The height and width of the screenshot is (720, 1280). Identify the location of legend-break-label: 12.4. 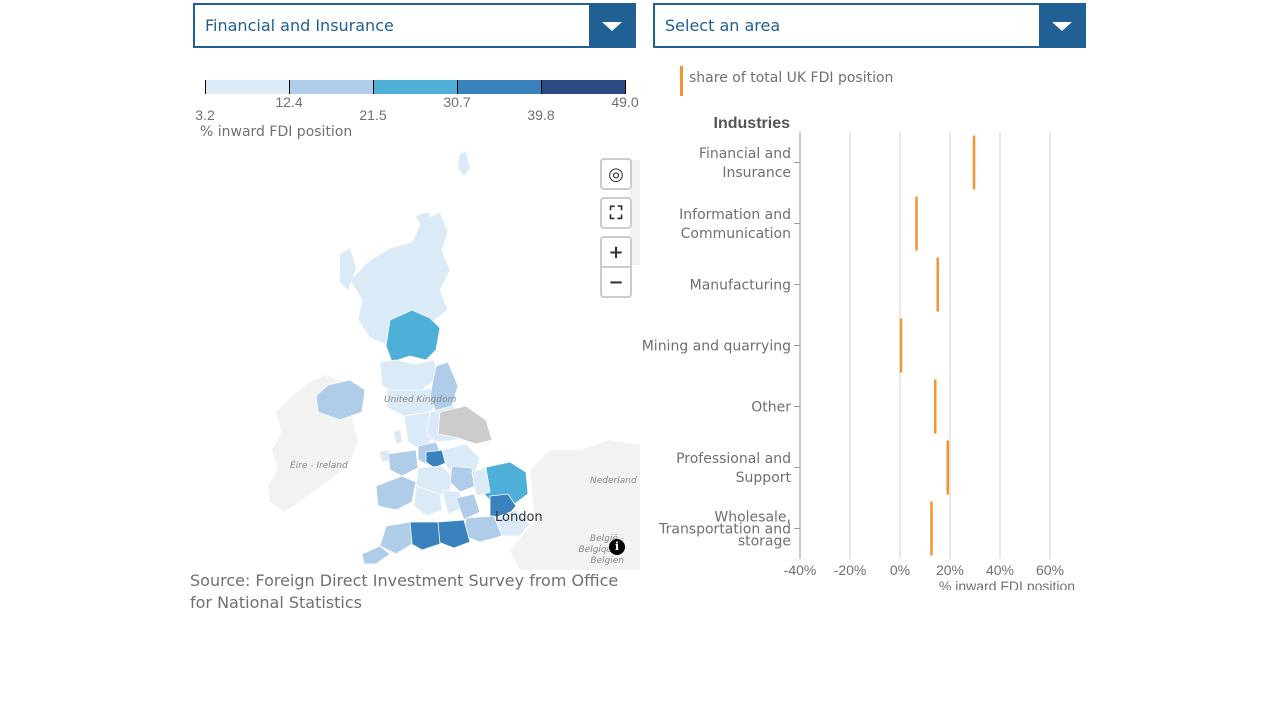
(289, 102).